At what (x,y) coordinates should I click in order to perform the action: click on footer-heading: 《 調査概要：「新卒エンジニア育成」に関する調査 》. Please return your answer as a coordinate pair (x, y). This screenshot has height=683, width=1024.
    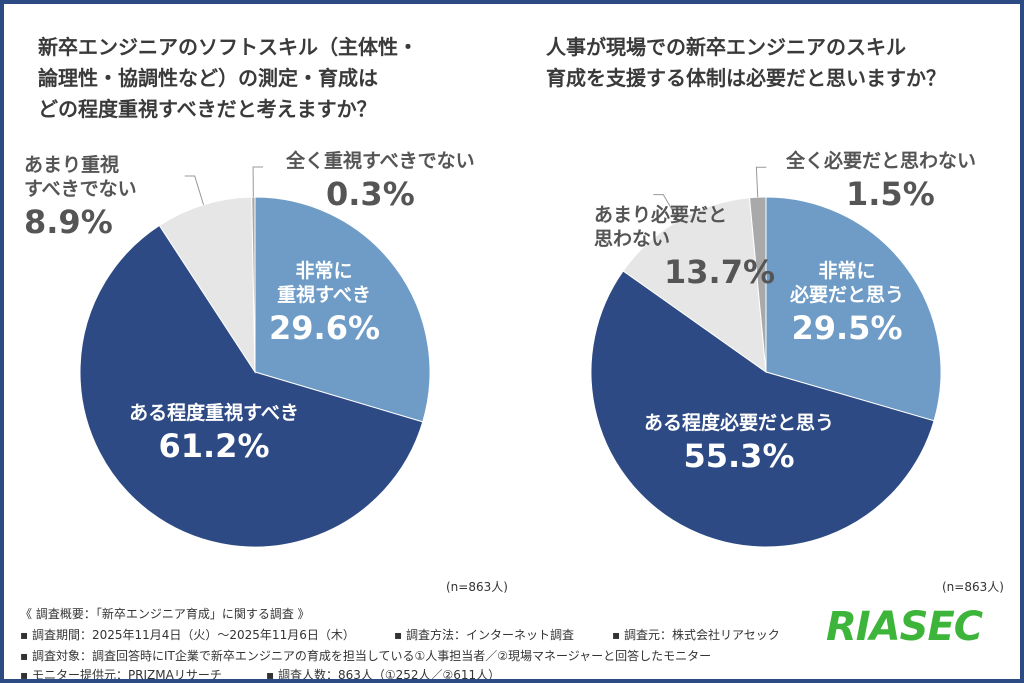
    Looking at the image, I should click on (165, 614).